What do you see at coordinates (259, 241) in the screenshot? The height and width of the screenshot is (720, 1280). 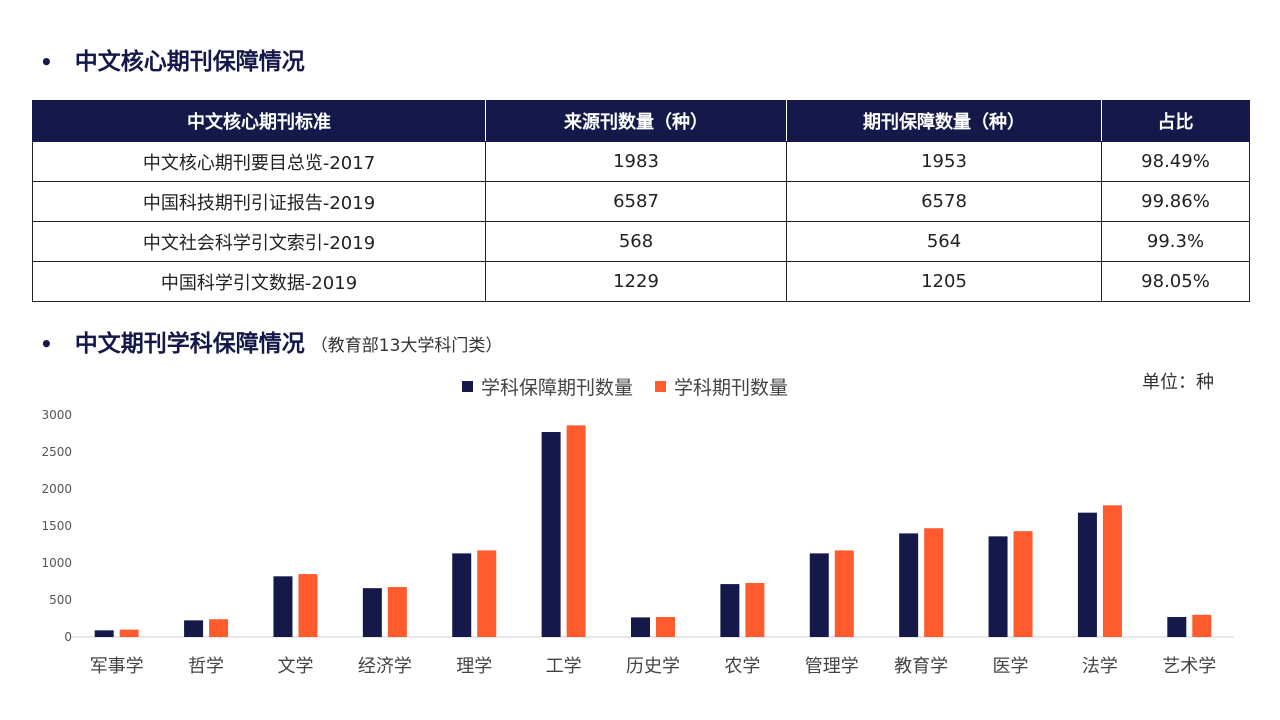 I see `table-cell: 中文社会科学引文索引-2019` at bounding box center [259, 241].